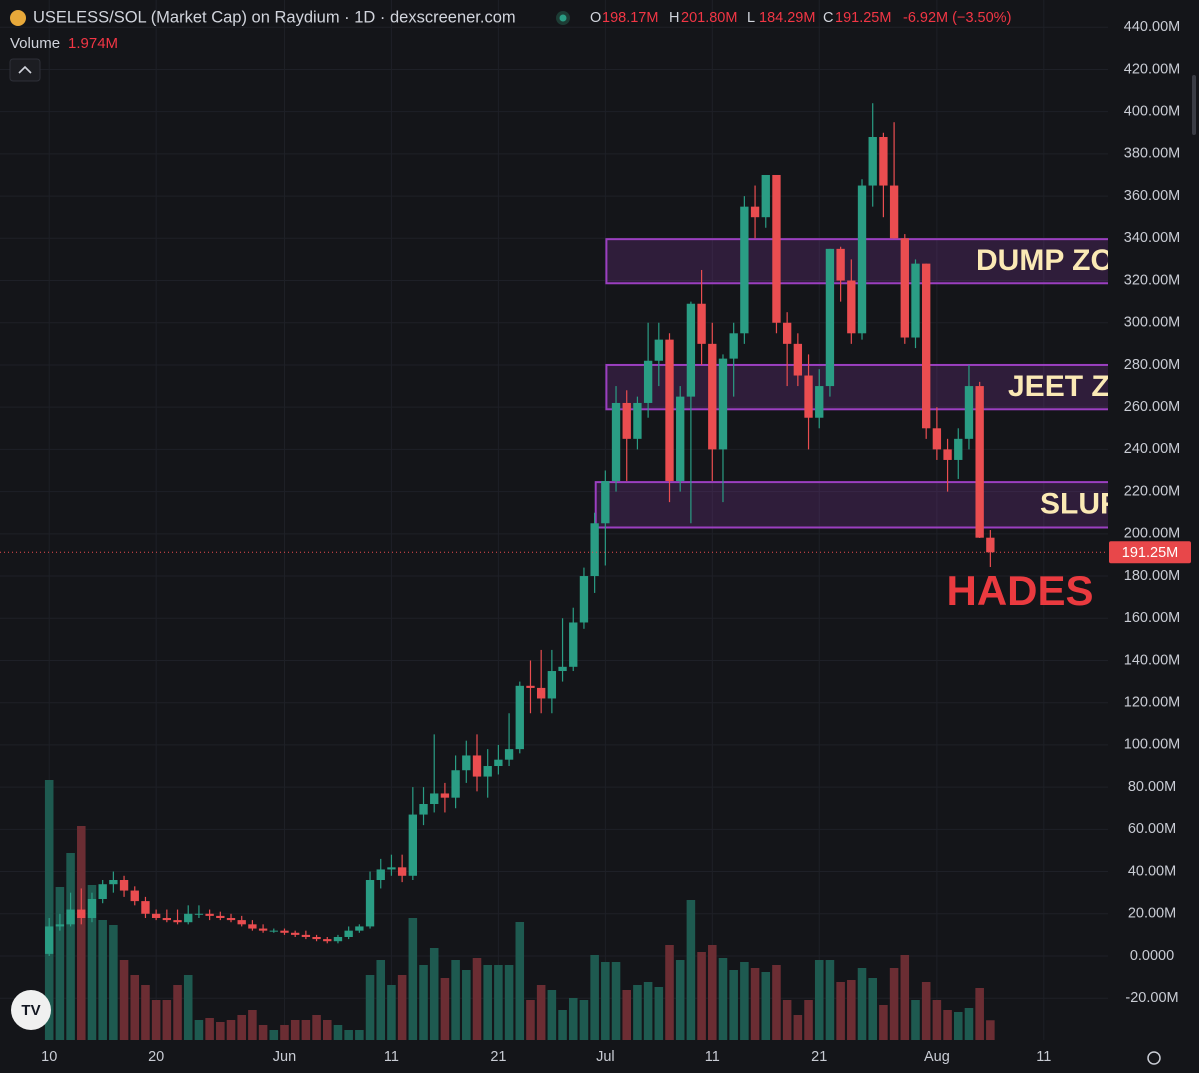 The image size is (1199, 1073). Describe the element at coordinates (49, 1057) in the screenshot. I see `x-tick-label: 10` at that location.